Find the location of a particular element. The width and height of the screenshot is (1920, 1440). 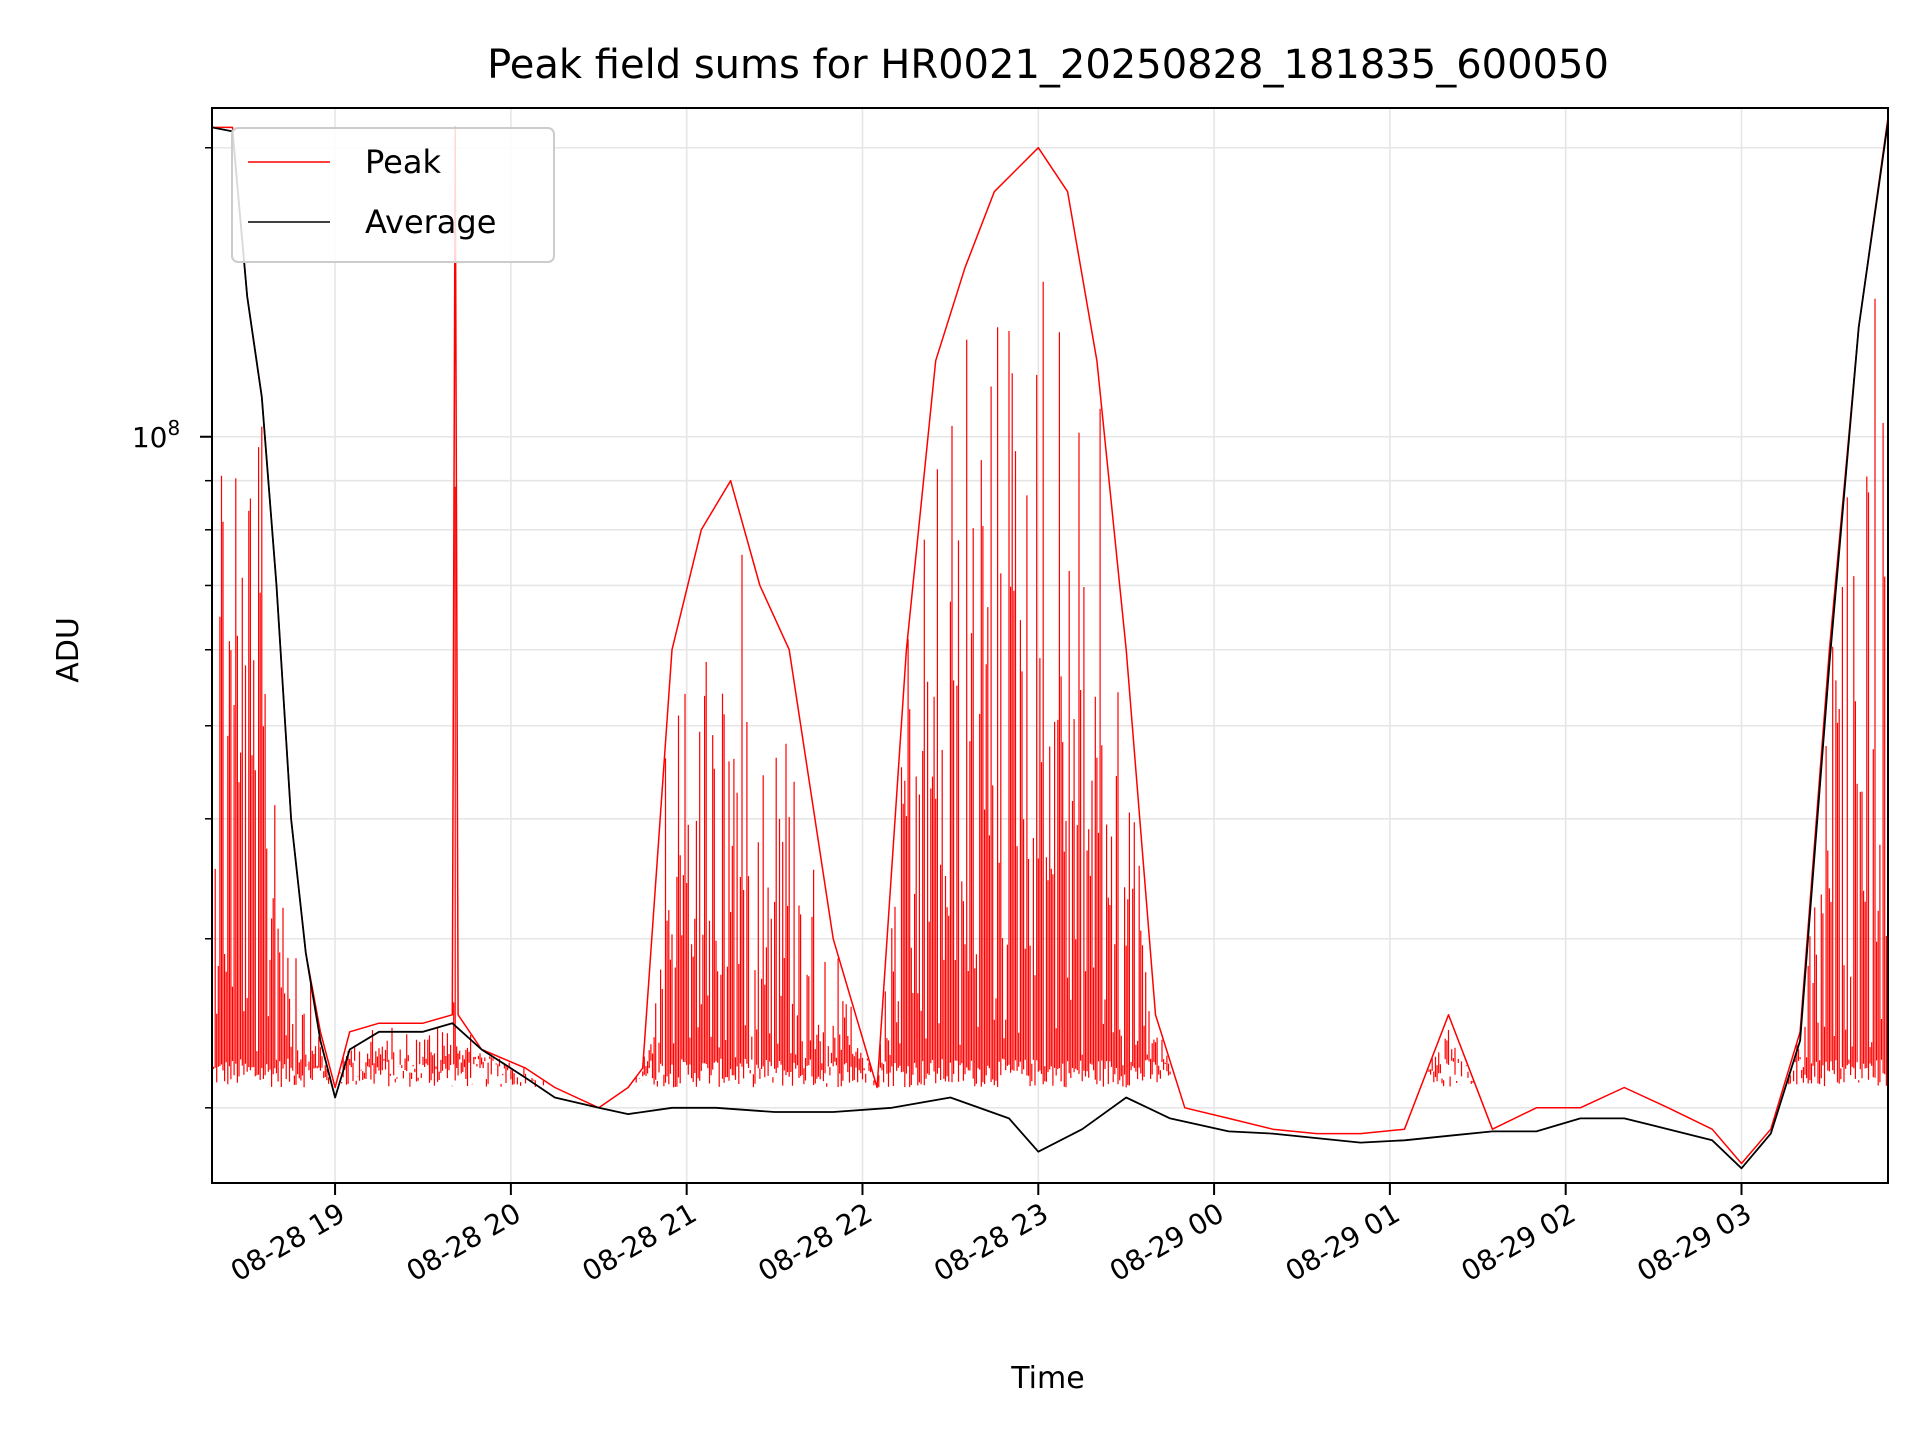

y-axis-ticks: 108 is located at coordinates (172, 627).